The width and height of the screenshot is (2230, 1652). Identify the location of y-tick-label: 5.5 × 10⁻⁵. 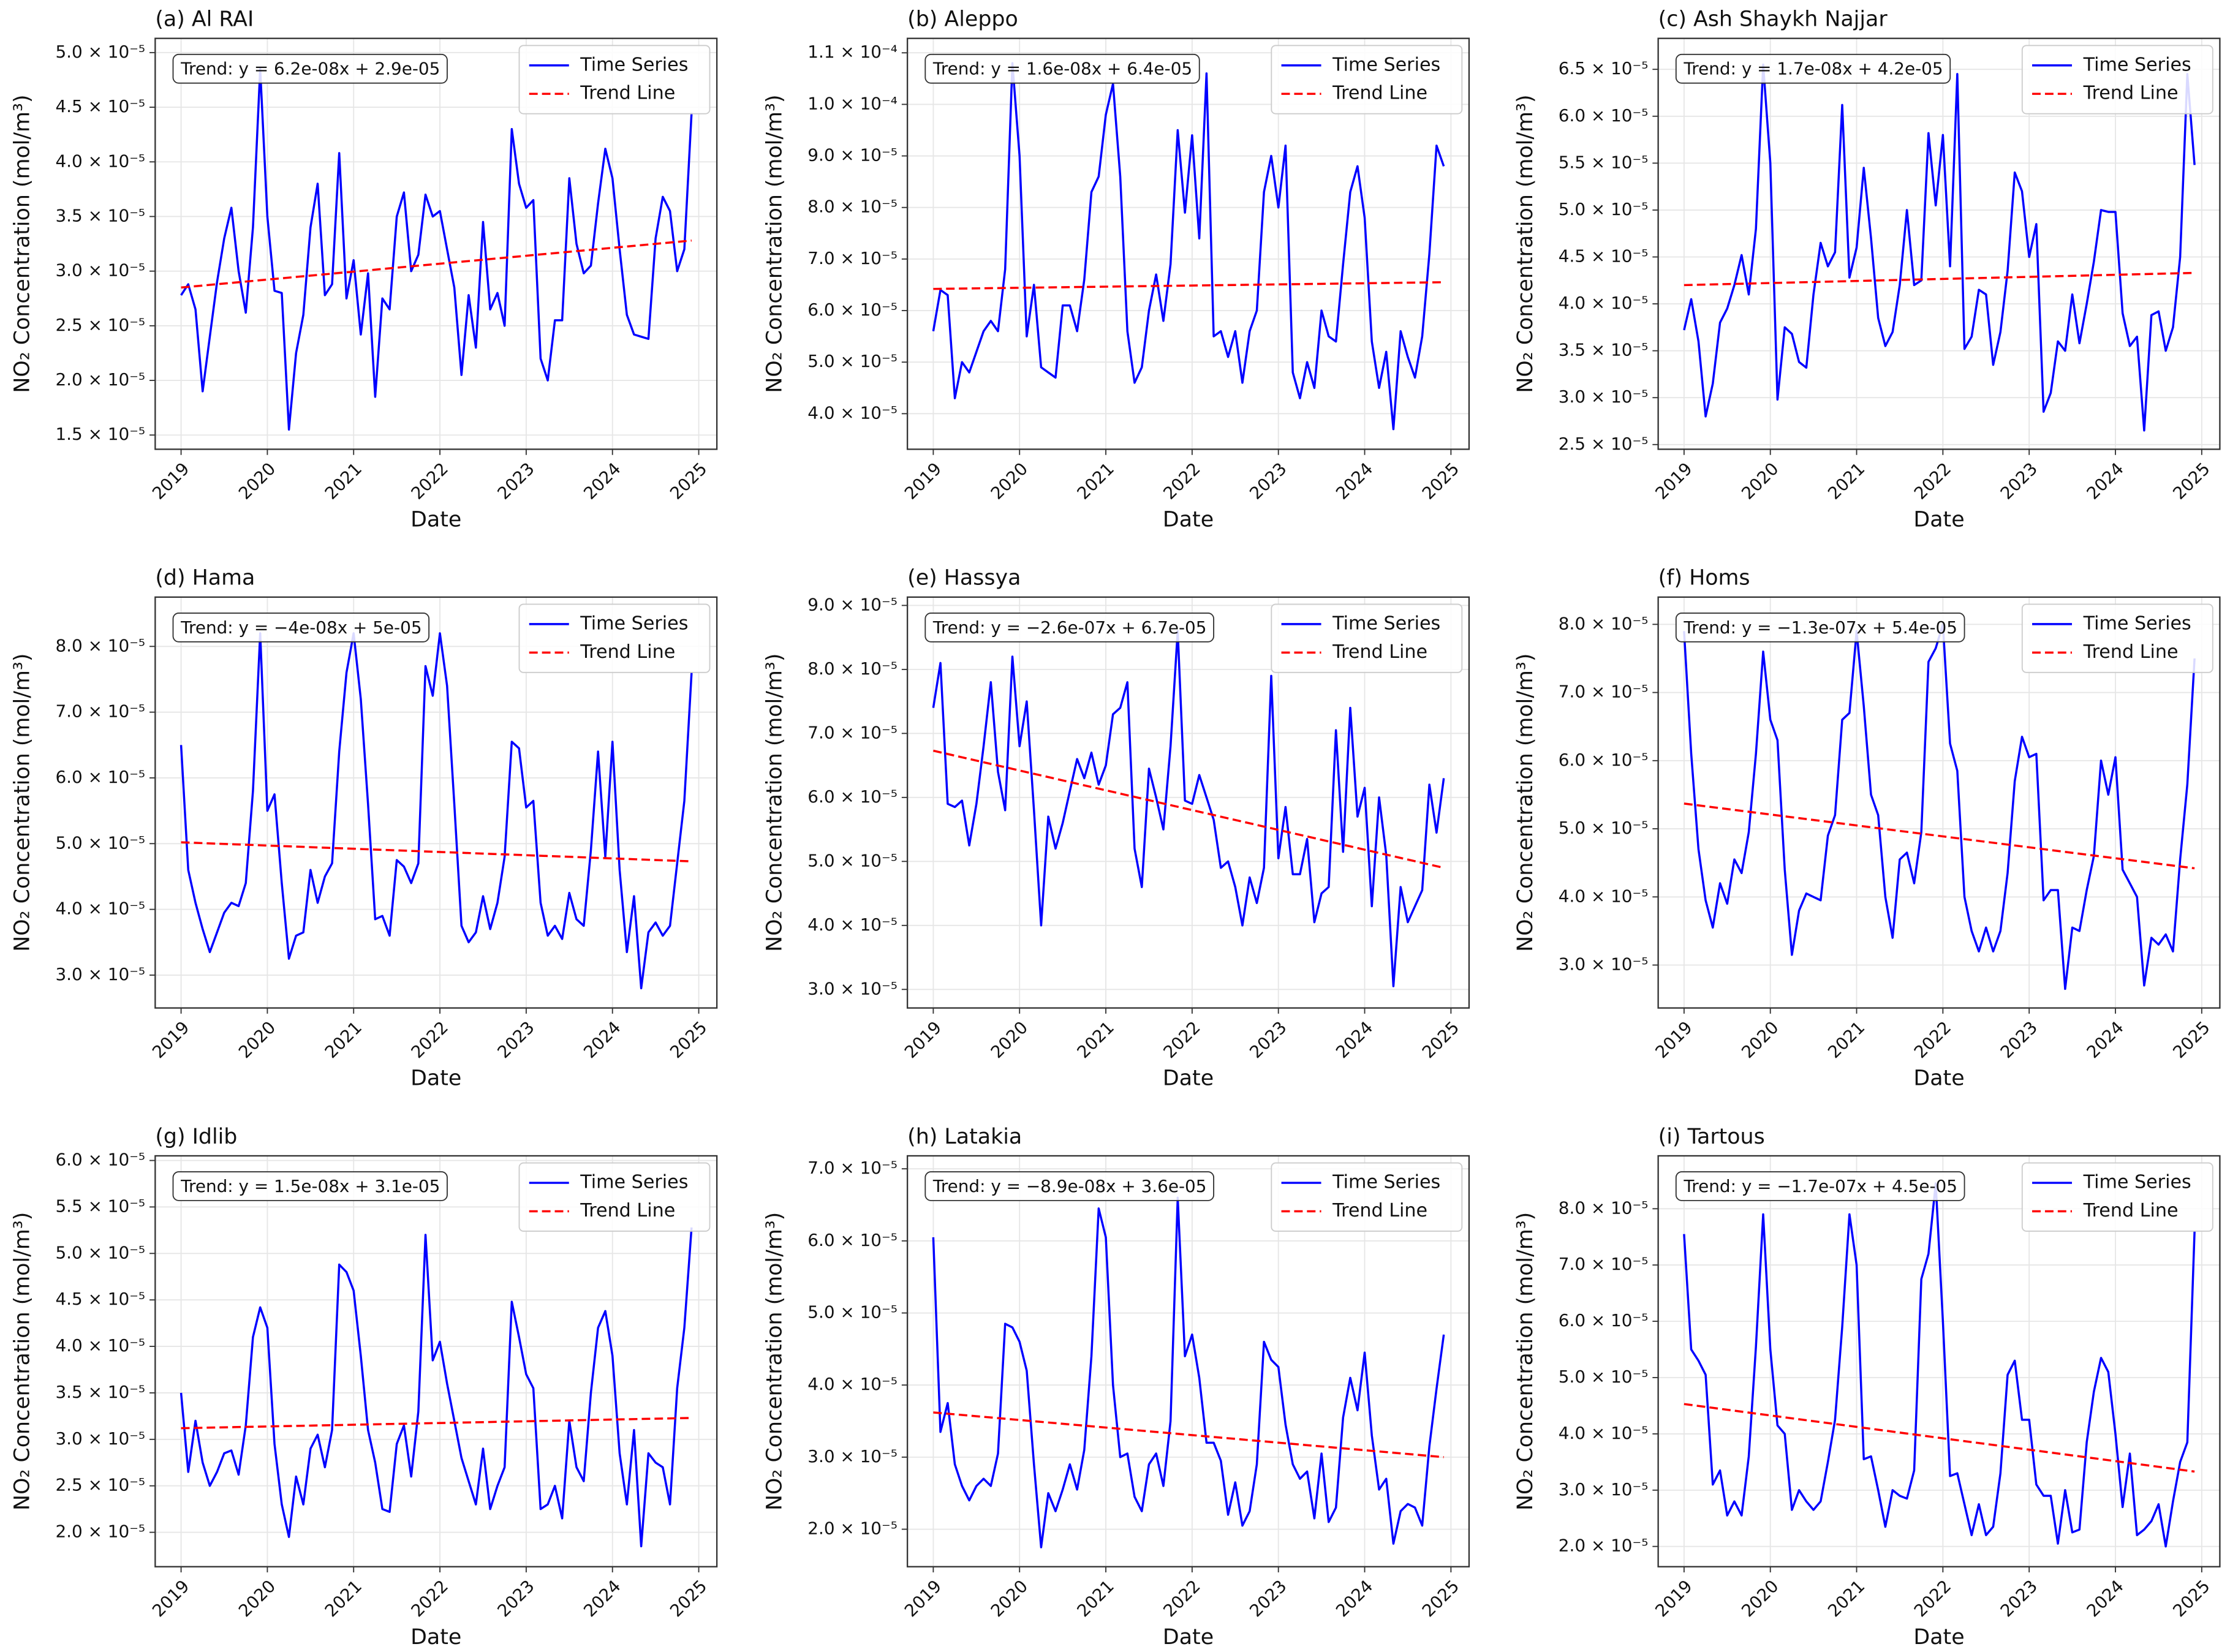
(1604, 162).